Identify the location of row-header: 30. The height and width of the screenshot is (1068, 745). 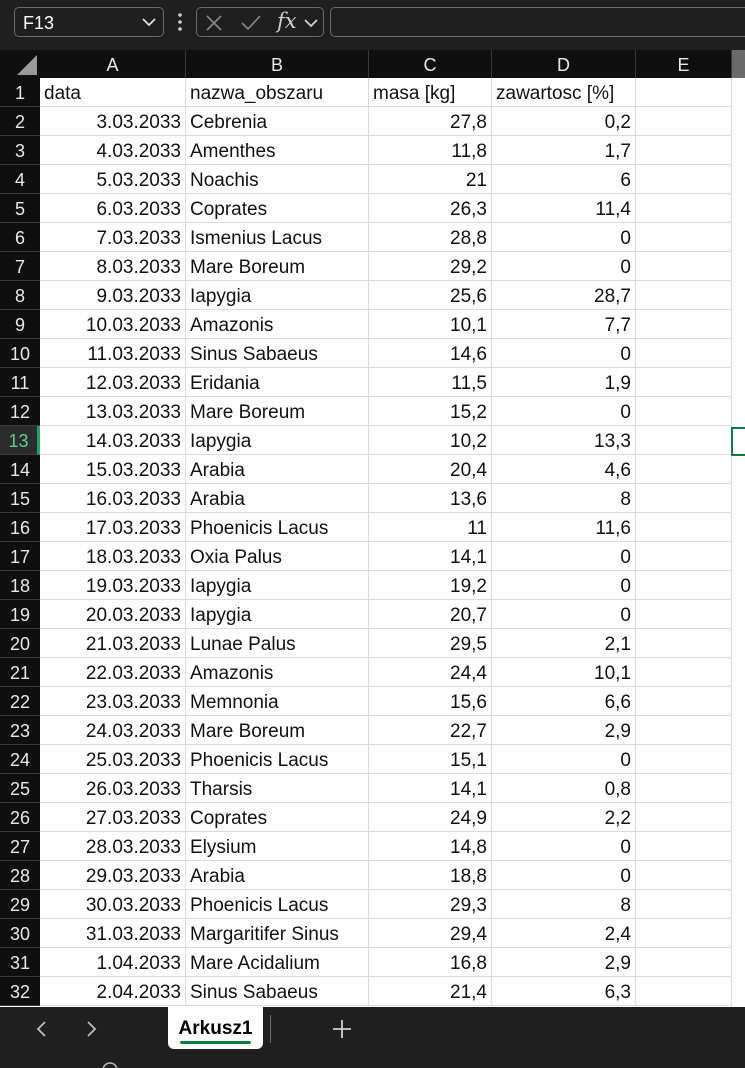
(20, 933).